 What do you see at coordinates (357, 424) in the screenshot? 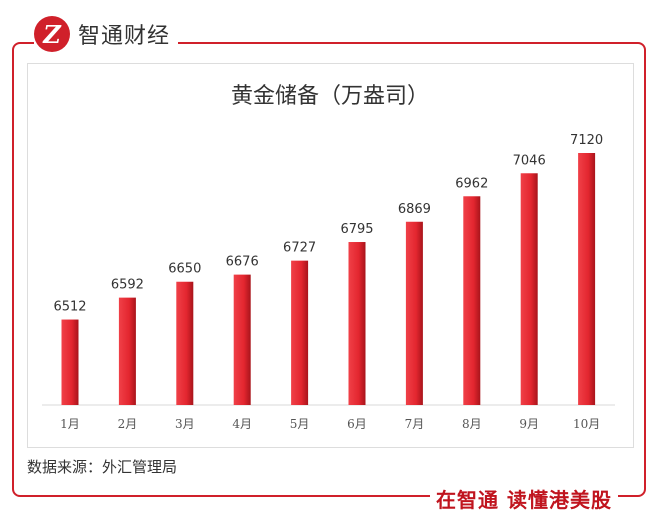
I see `x-tick-label: 6月` at bounding box center [357, 424].